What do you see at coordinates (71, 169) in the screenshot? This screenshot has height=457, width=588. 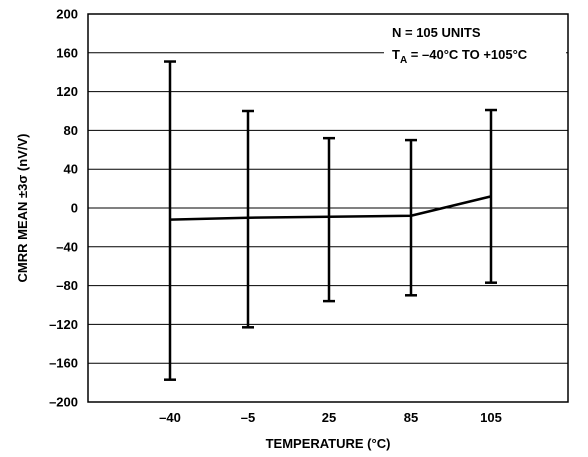 I see `y-tick-label: 40` at bounding box center [71, 169].